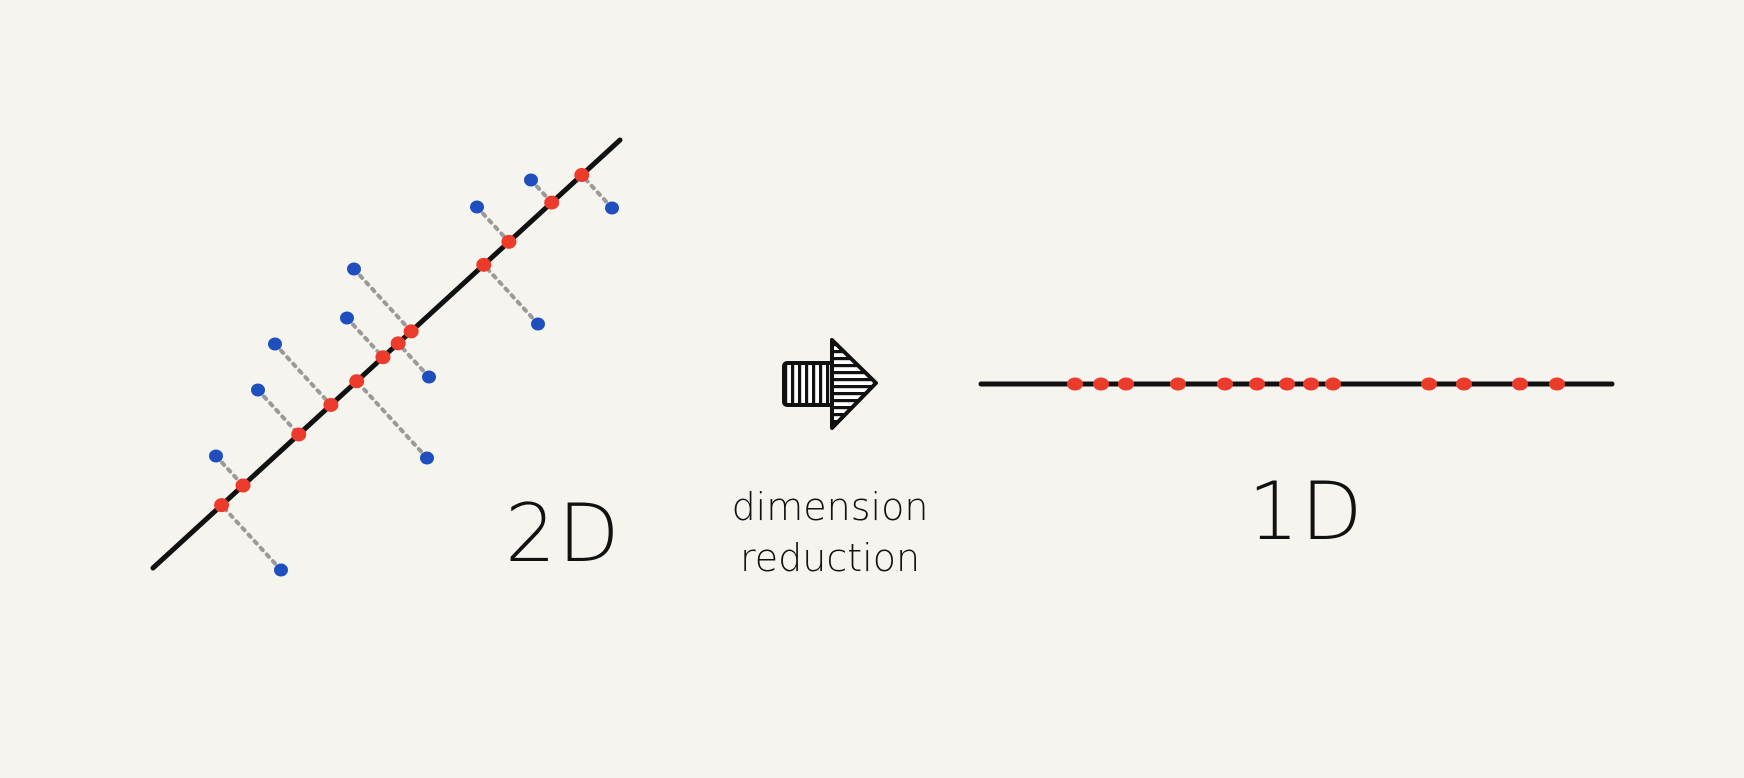 This screenshot has height=778, width=1744. I want to click on label-dimension: dimension, so click(830, 507).